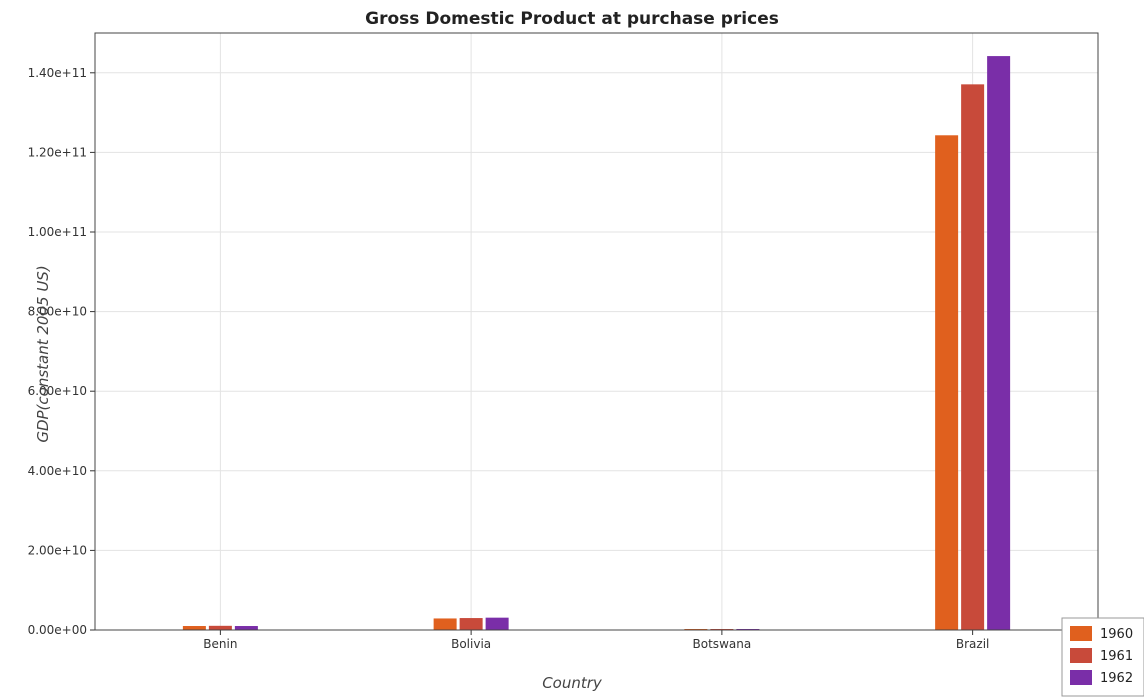  What do you see at coordinates (1116, 634) in the screenshot?
I see `legend-label: 1960` at bounding box center [1116, 634].